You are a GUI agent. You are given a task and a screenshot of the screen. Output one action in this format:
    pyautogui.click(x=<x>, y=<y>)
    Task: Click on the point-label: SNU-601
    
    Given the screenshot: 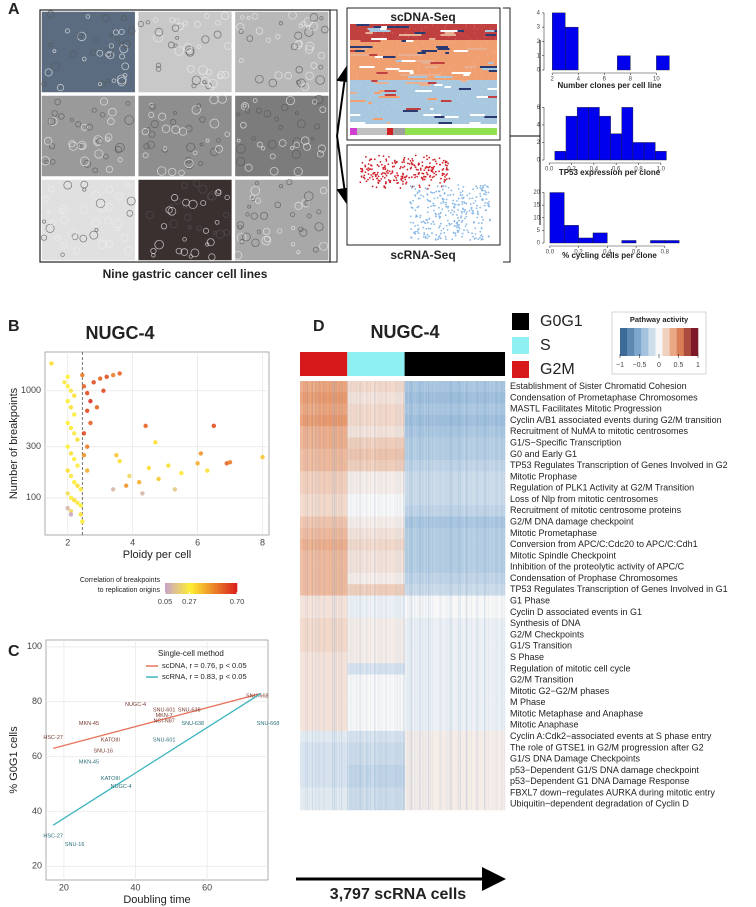 What is the action you would take?
    pyautogui.click(x=164, y=710)
    